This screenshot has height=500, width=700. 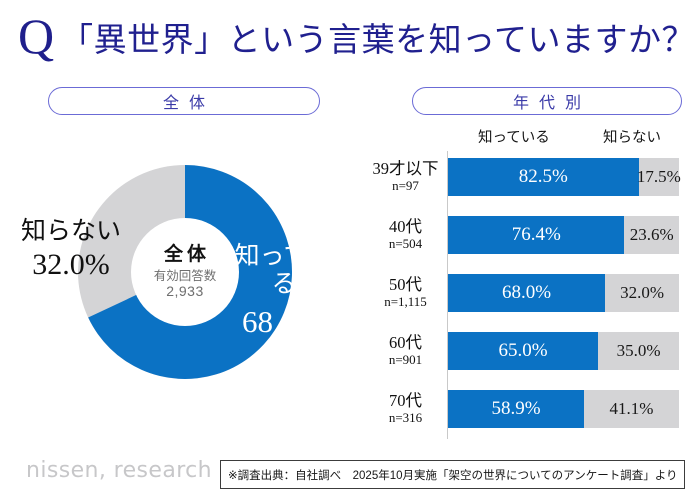 What do you see at coordinates (642, 293) in the screenshot?
I see `bar-segment-unknown: 32.0%` at bounding box center [642, 293].